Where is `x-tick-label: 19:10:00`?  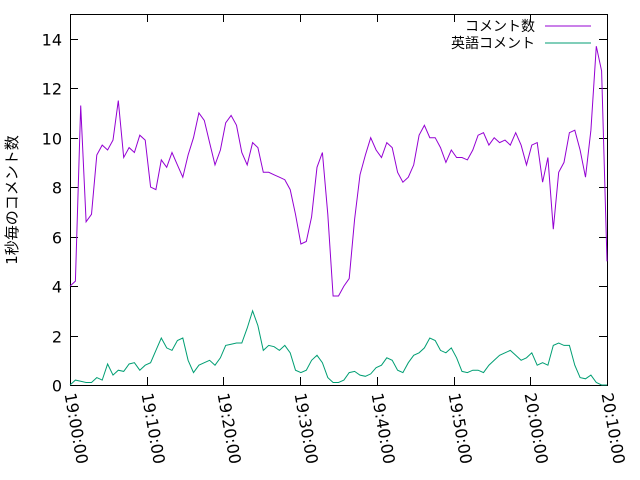
x-tick-label: 19:10:00 is located at coordinates (153, 428).